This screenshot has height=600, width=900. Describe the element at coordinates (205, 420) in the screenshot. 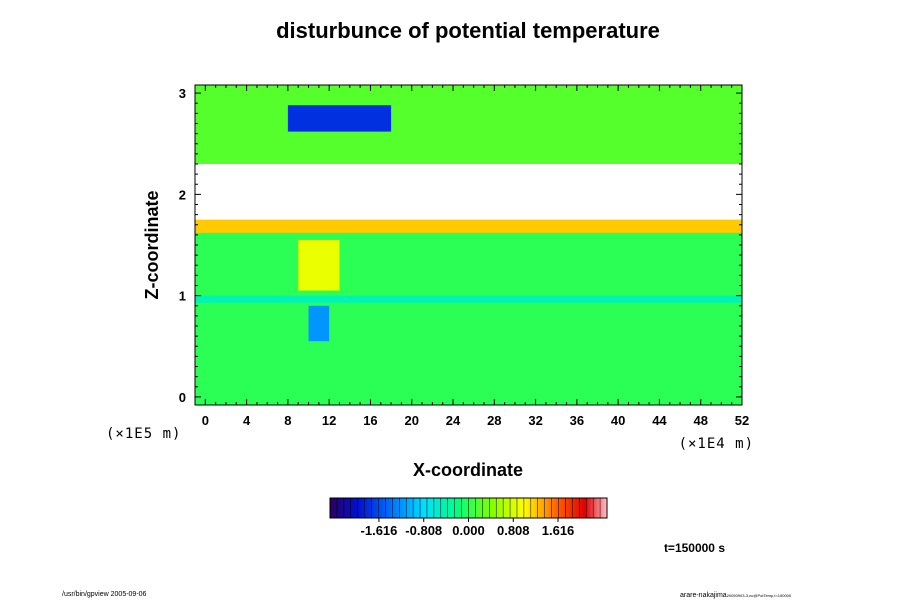

I see `x-tick-label: 0` at that location.